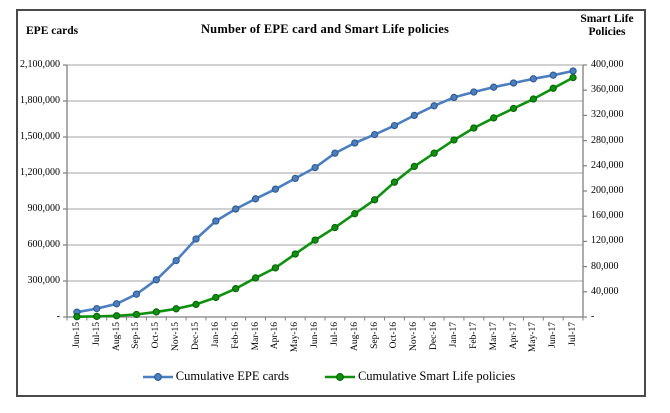  Describe the element at coordinates (315, 335) in the screenshot. I see `x-axis-tick-label: Jun-16` at that location.